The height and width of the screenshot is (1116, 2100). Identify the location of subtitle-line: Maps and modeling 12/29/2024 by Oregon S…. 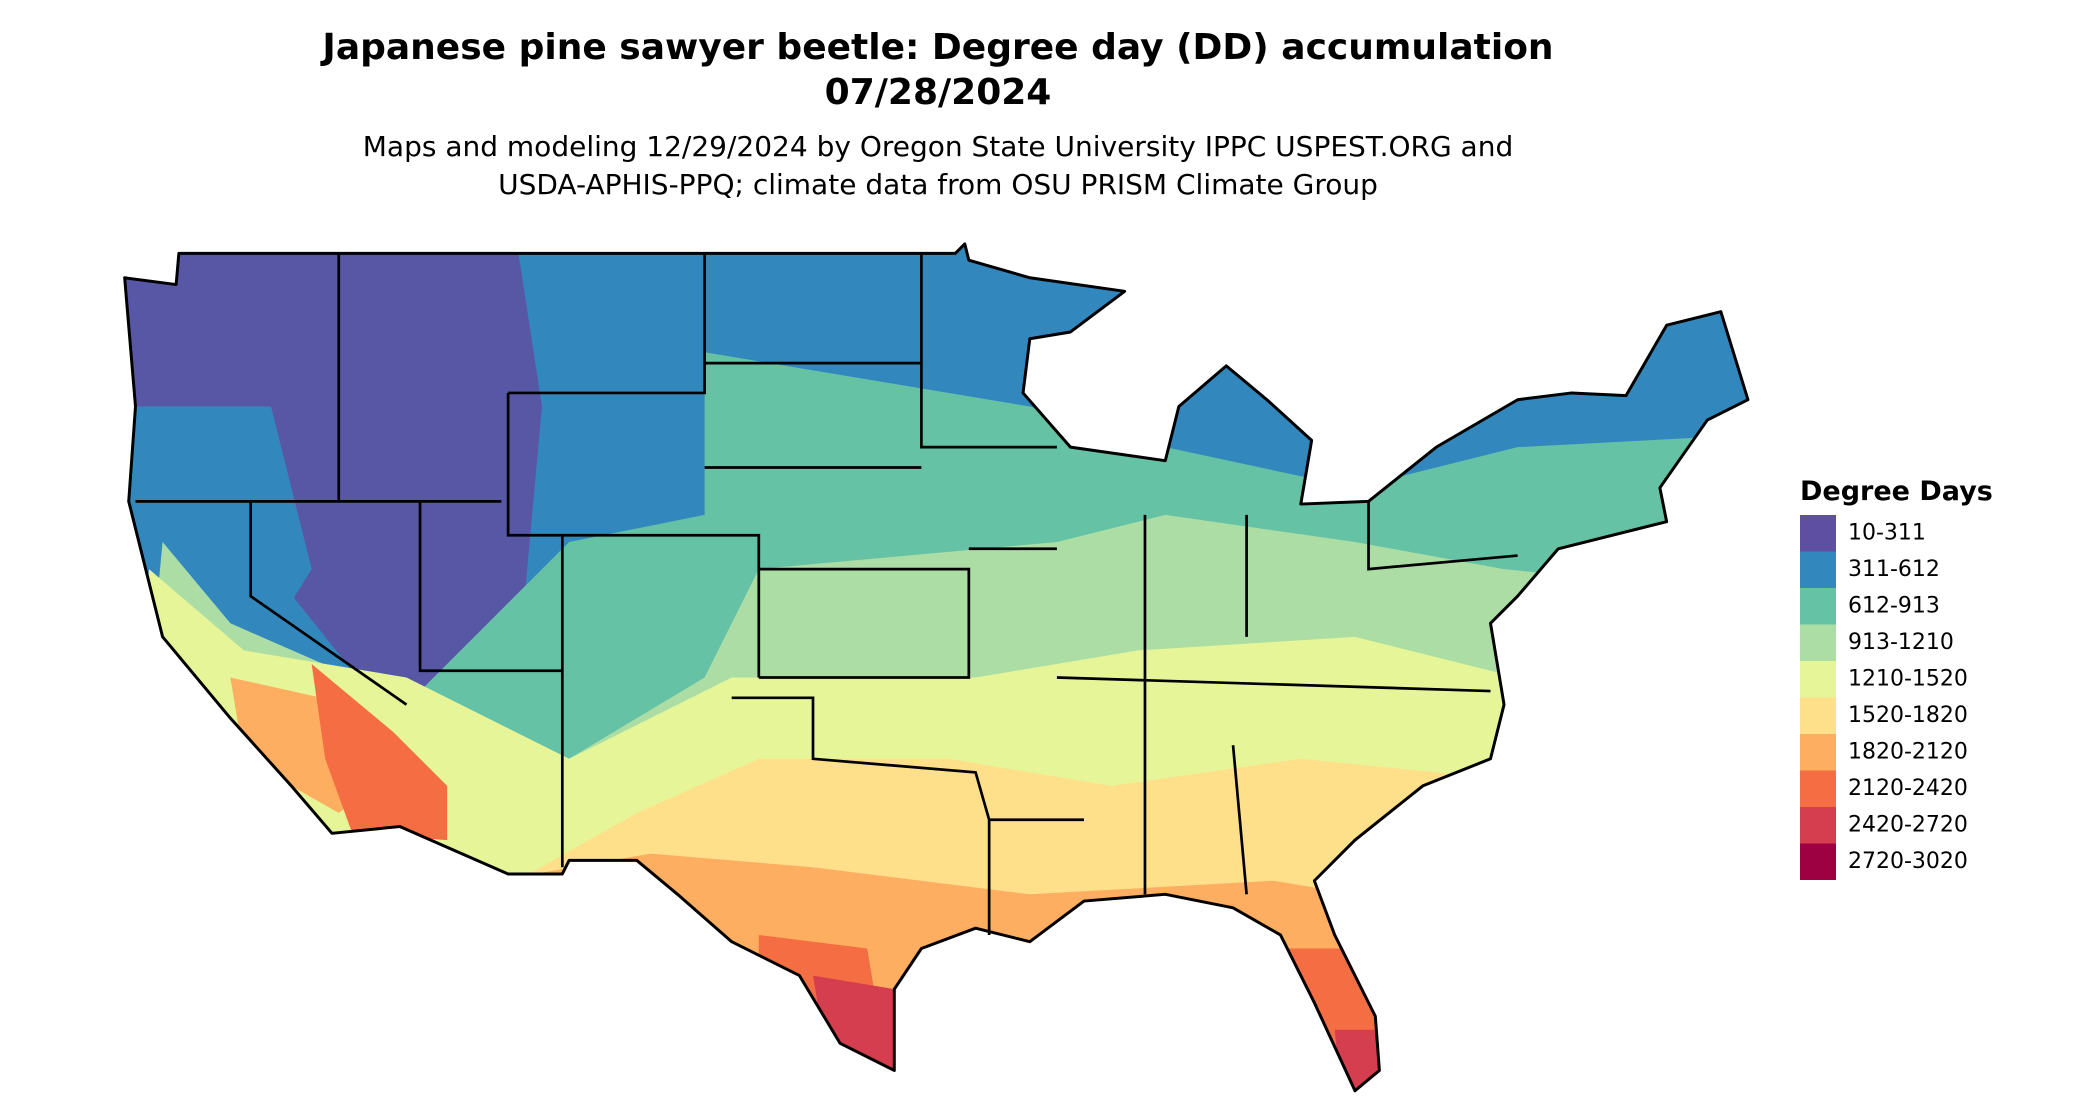
(938, 146).